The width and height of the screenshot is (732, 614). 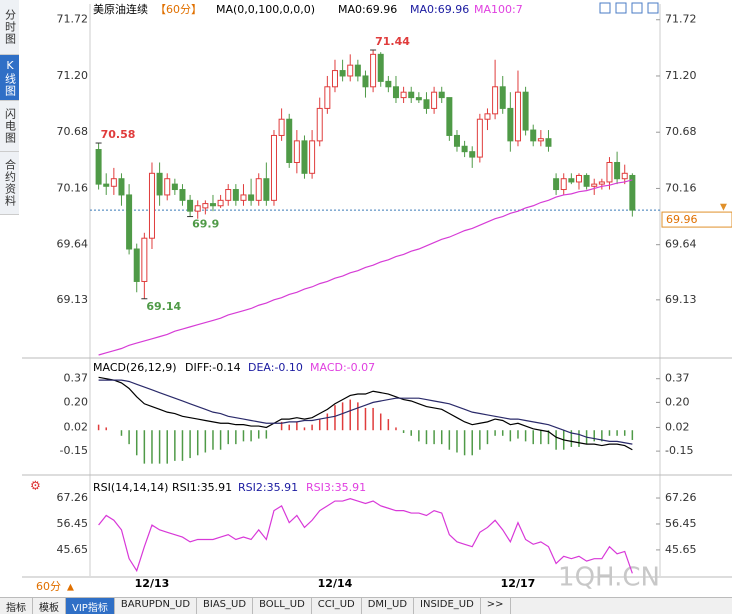 I want to click on y-tick-label: 71.72, so click(x=73, y=19).